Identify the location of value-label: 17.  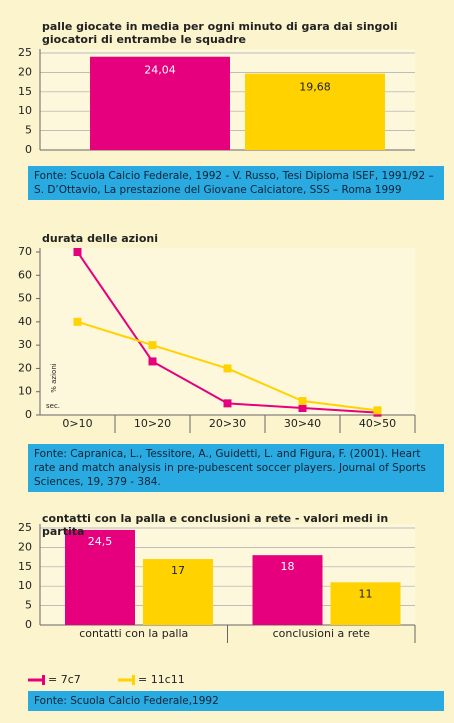
(178, 570).